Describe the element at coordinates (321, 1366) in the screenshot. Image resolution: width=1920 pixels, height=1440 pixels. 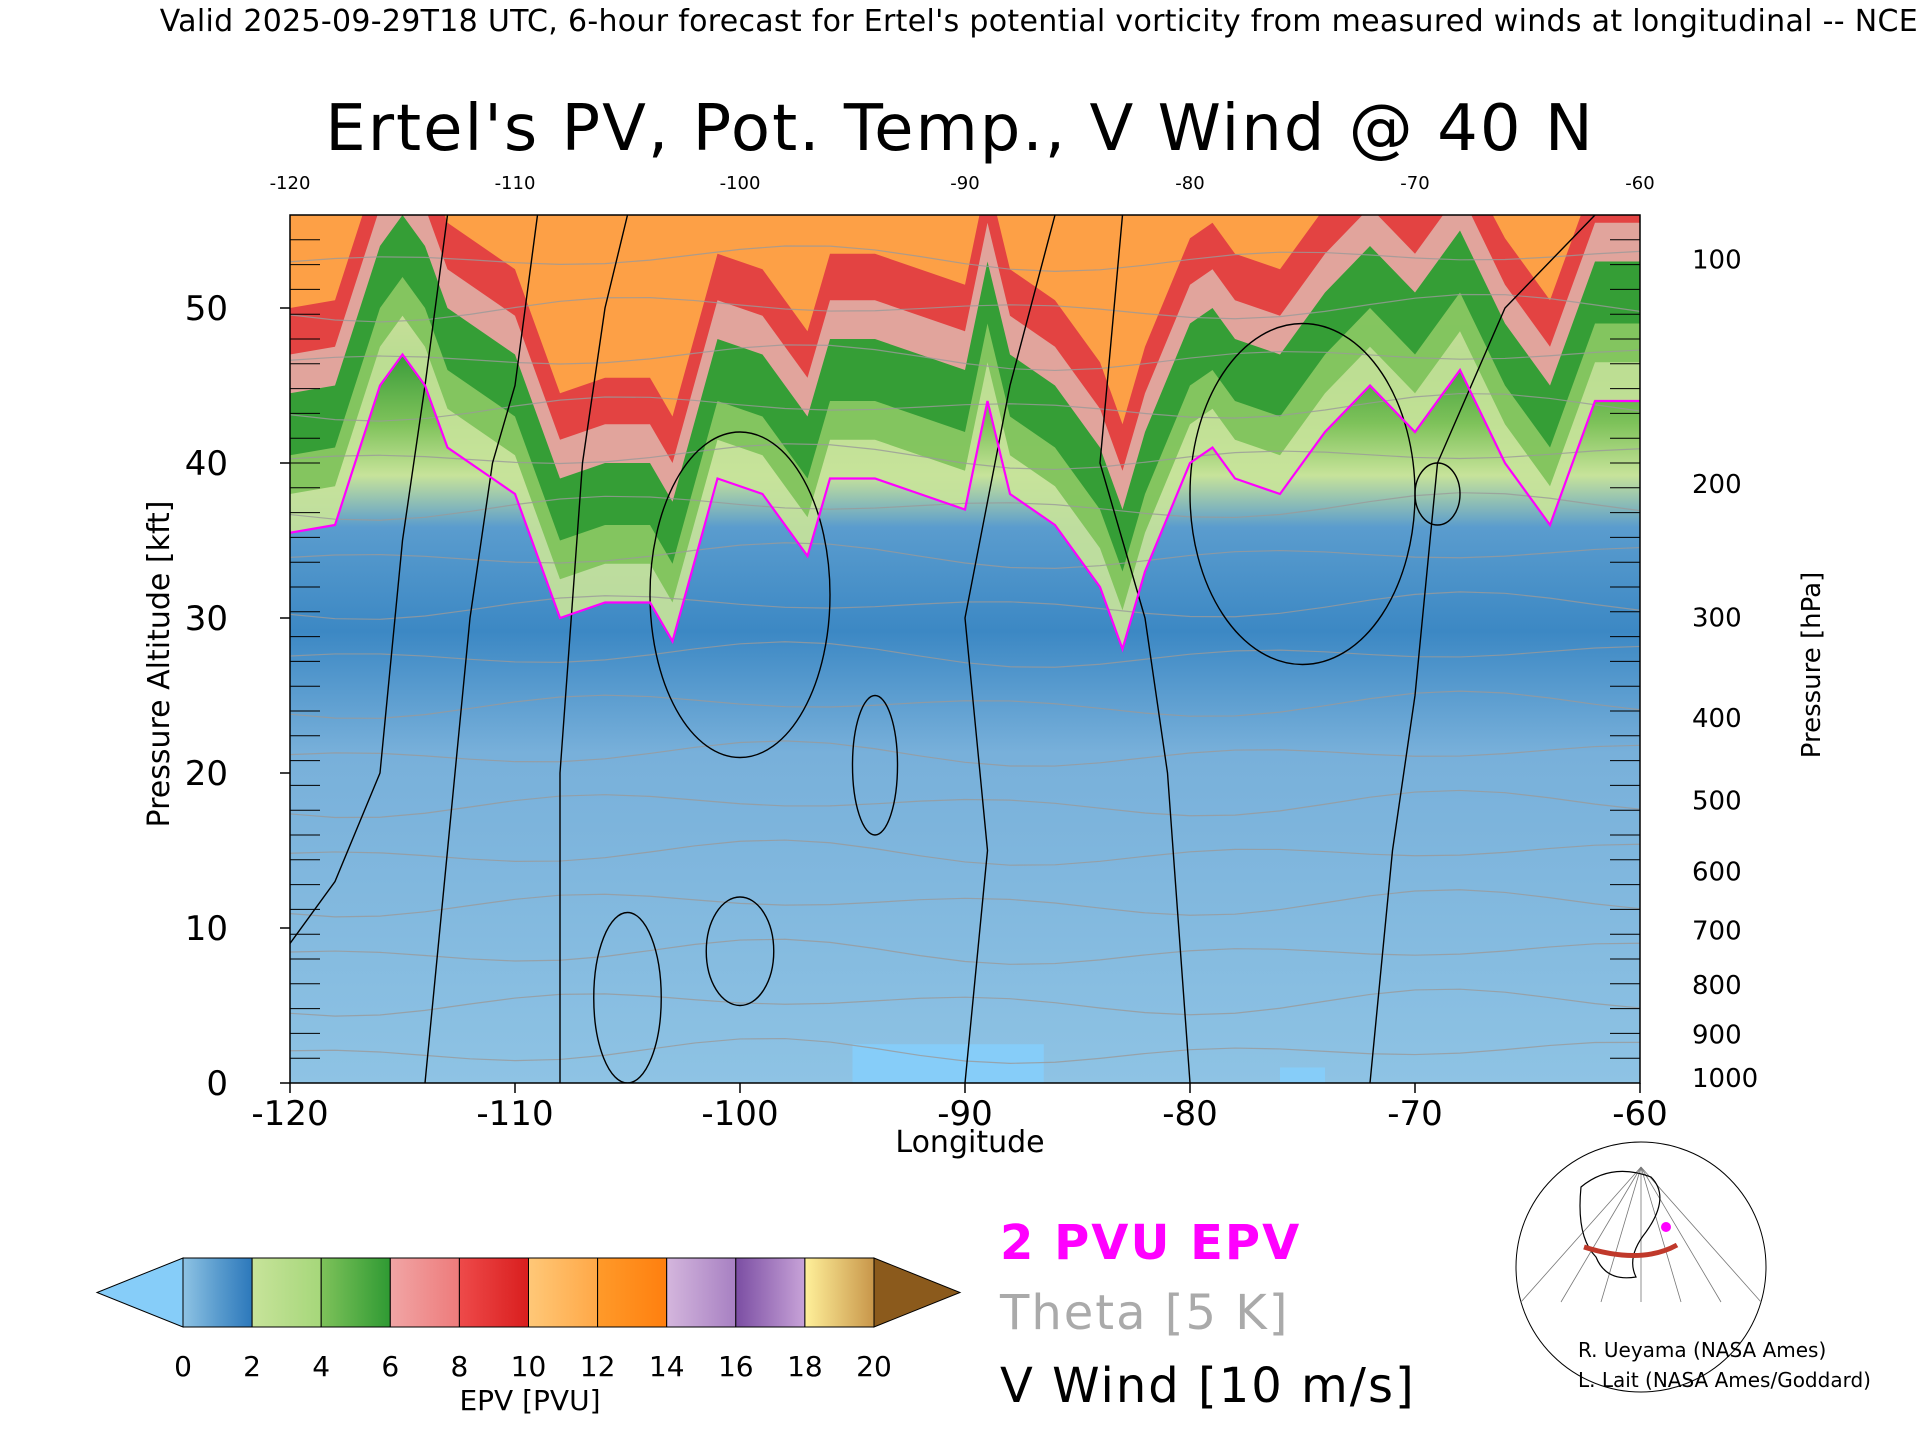
I see `colorbar-tick-label: 4` at that location.